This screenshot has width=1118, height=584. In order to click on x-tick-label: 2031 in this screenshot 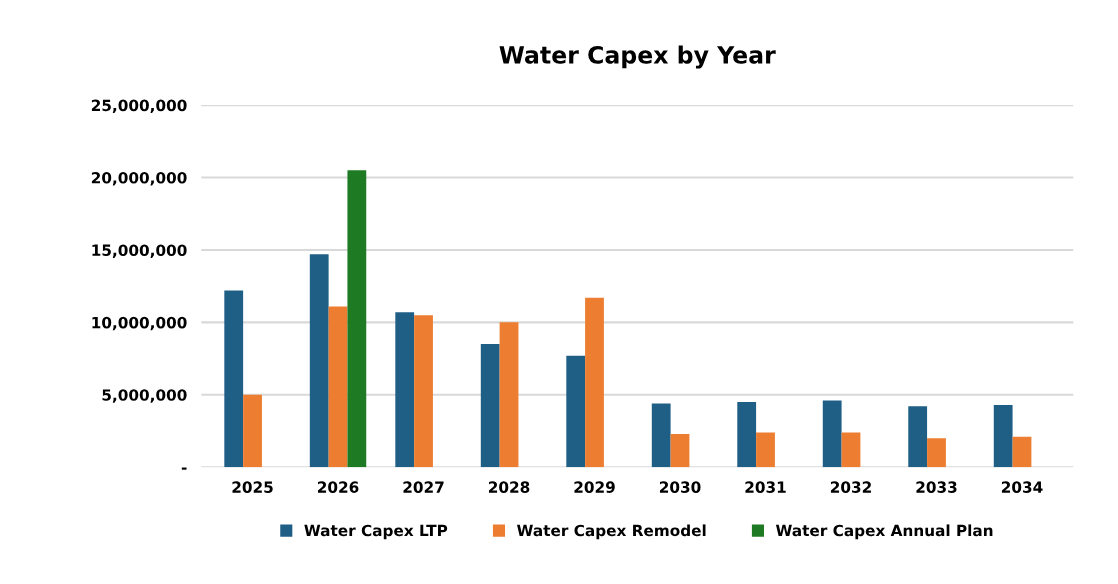, I will do `click(765, 487)`.